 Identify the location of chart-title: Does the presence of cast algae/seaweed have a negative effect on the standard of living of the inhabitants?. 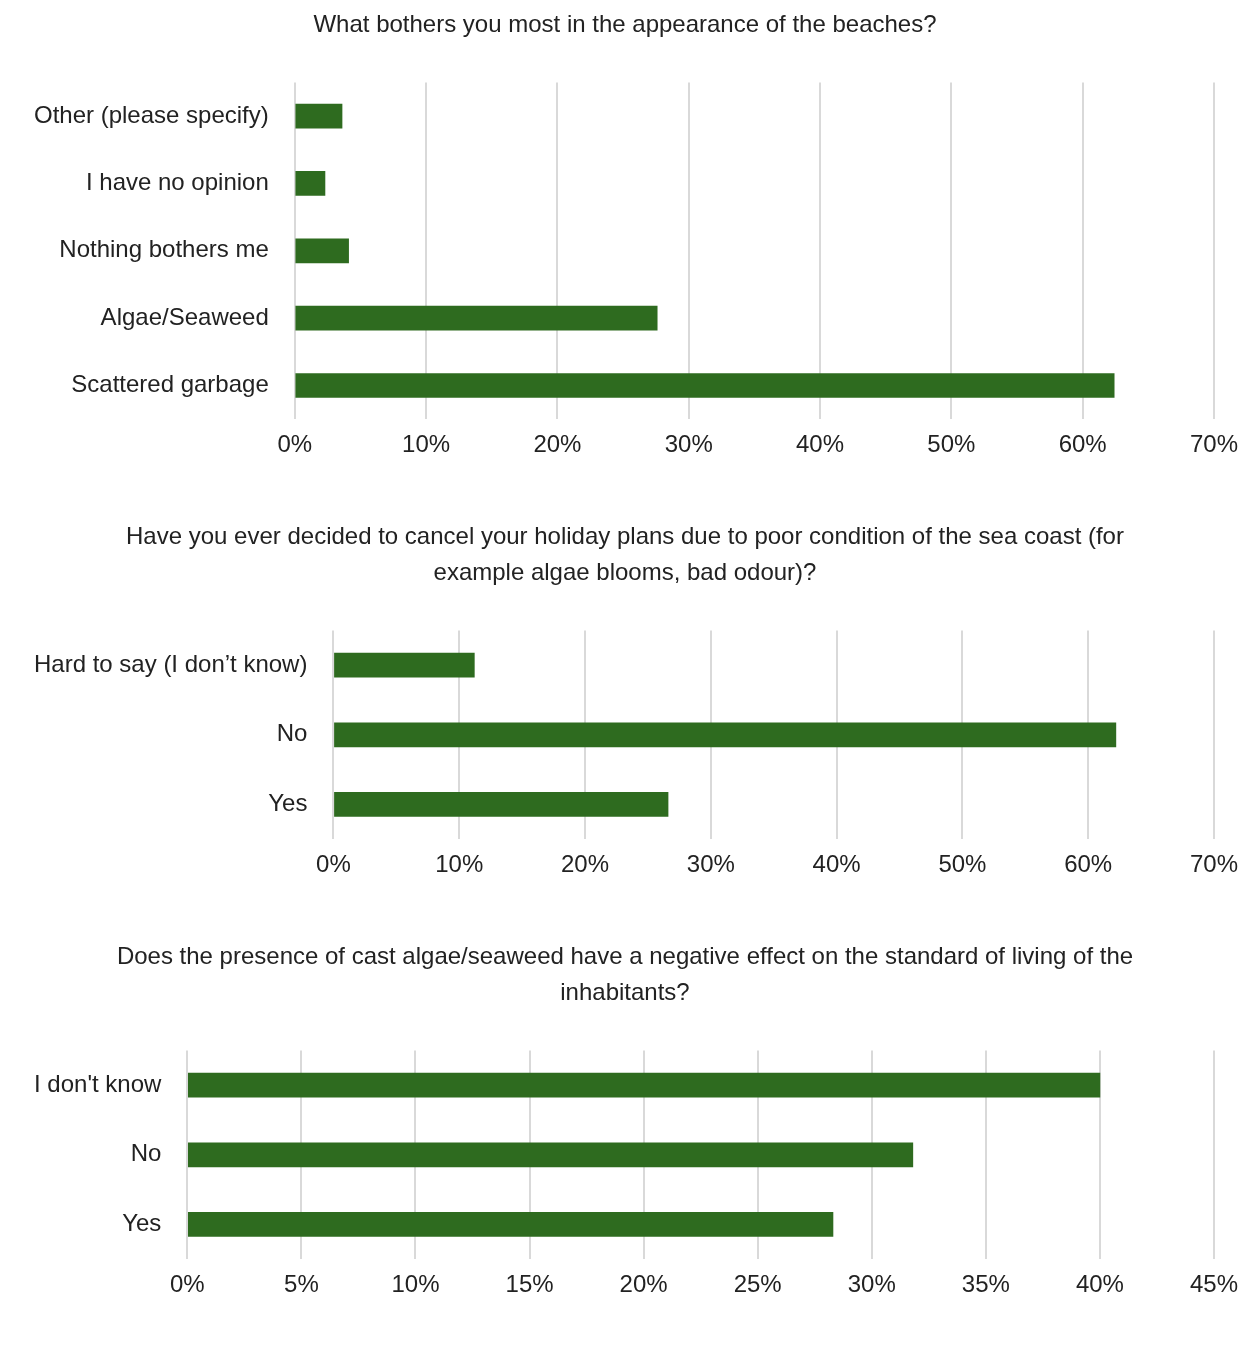
(625, 974).